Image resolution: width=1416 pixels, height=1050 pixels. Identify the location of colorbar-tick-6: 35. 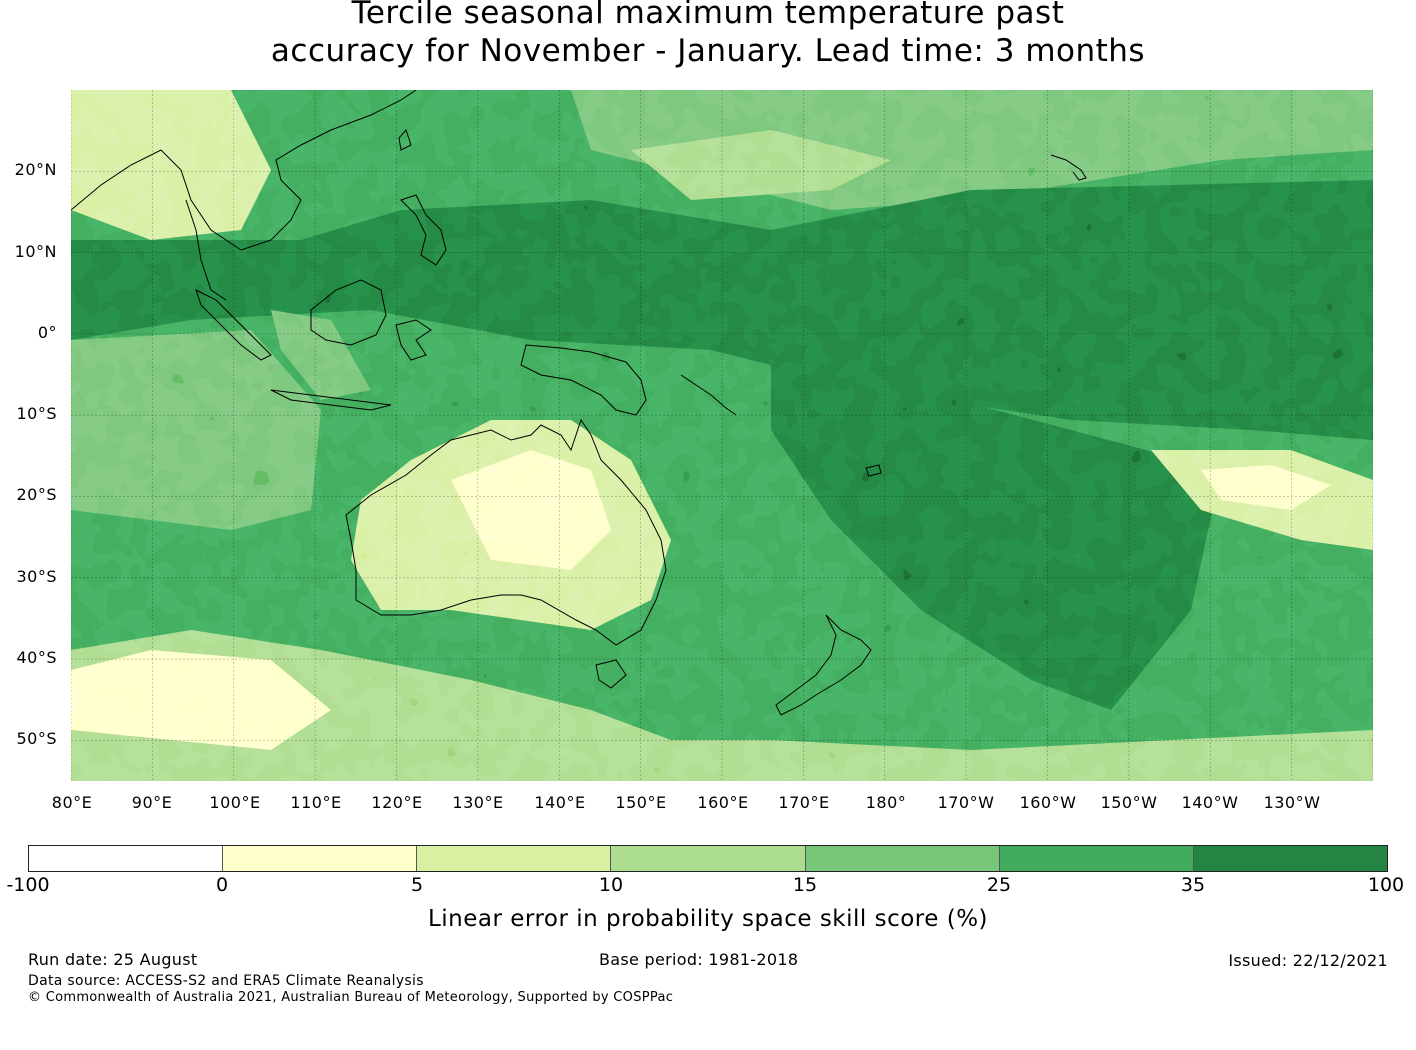
(1193, 885).